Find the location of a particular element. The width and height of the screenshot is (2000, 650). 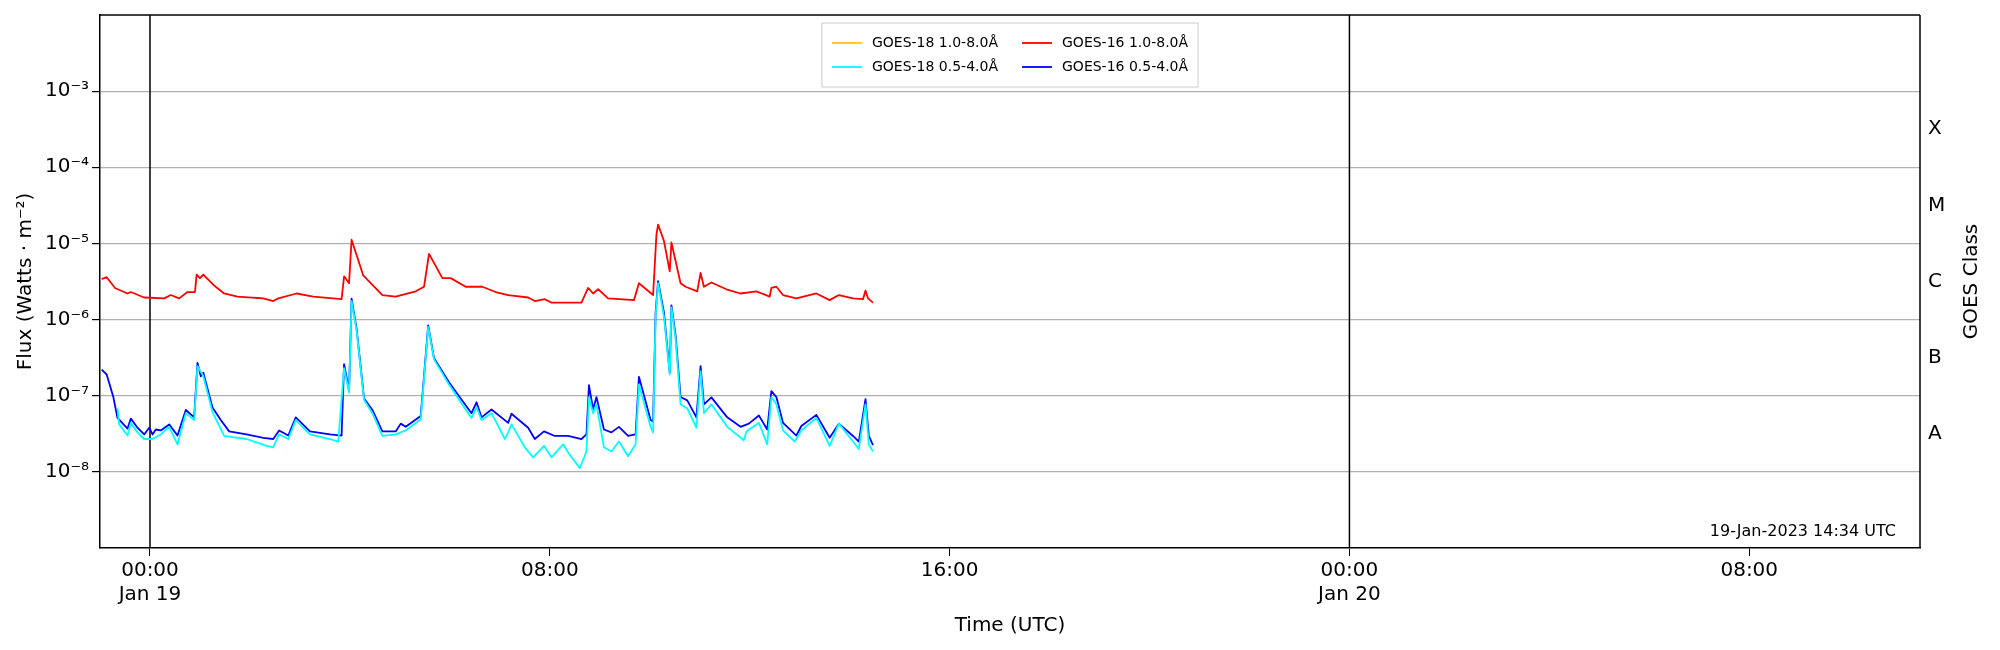

legend-label: GOES-16 1.0-8.0Å is located at coordinates (1125, 41).